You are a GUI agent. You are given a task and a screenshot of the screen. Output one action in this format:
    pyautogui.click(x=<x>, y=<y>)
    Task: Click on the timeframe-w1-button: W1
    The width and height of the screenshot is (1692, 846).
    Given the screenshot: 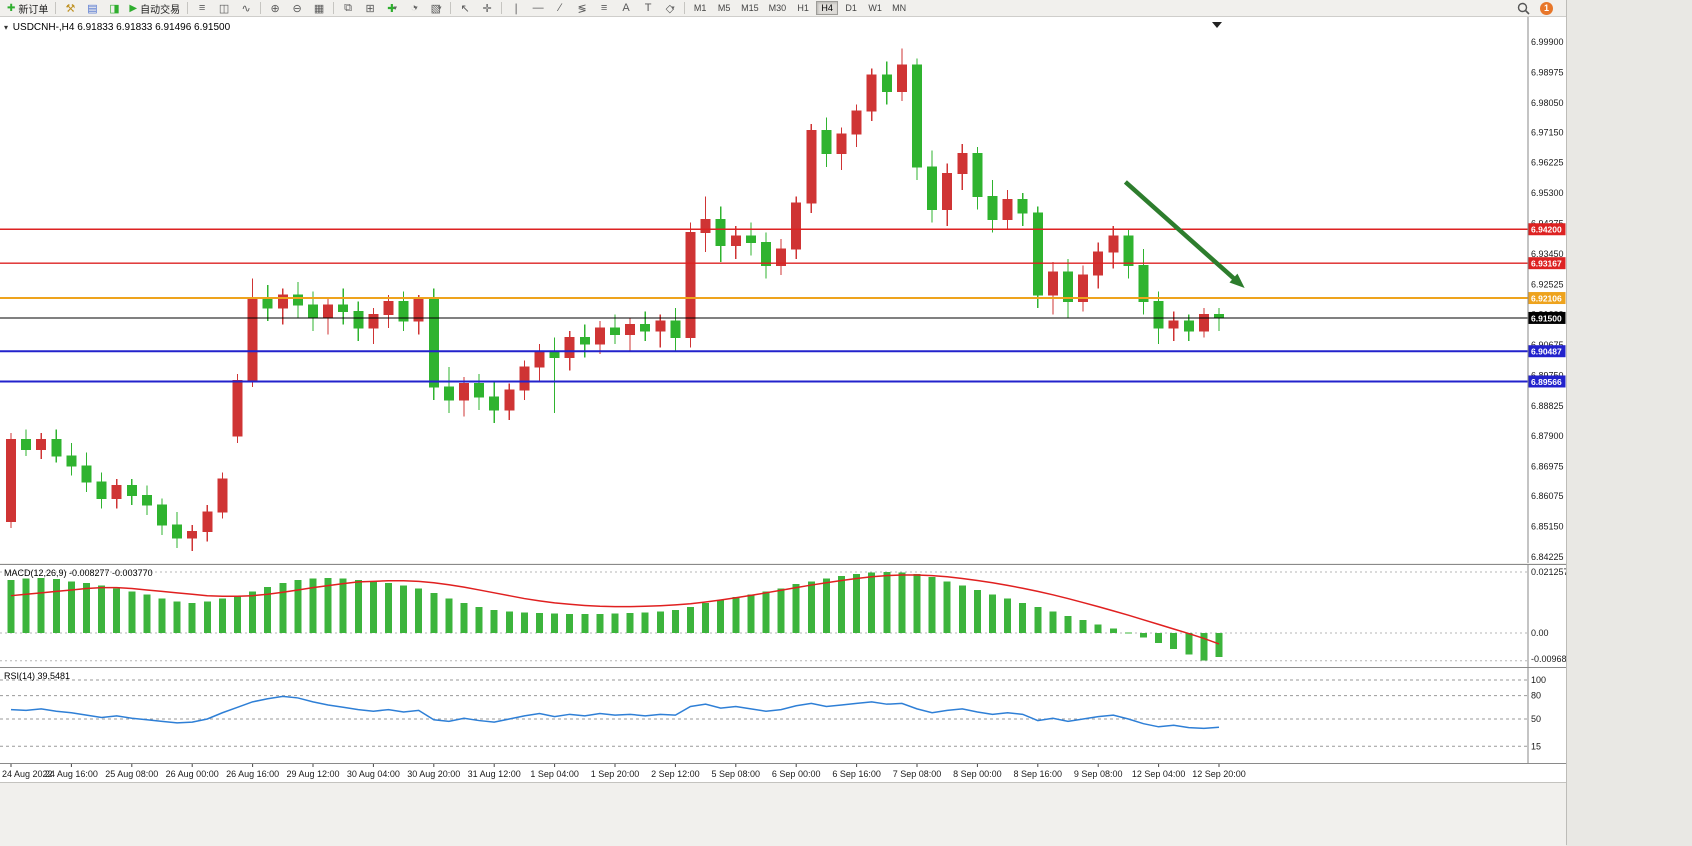 What is the action you would take?
    pyautogui.click(x=875, y=8)
    